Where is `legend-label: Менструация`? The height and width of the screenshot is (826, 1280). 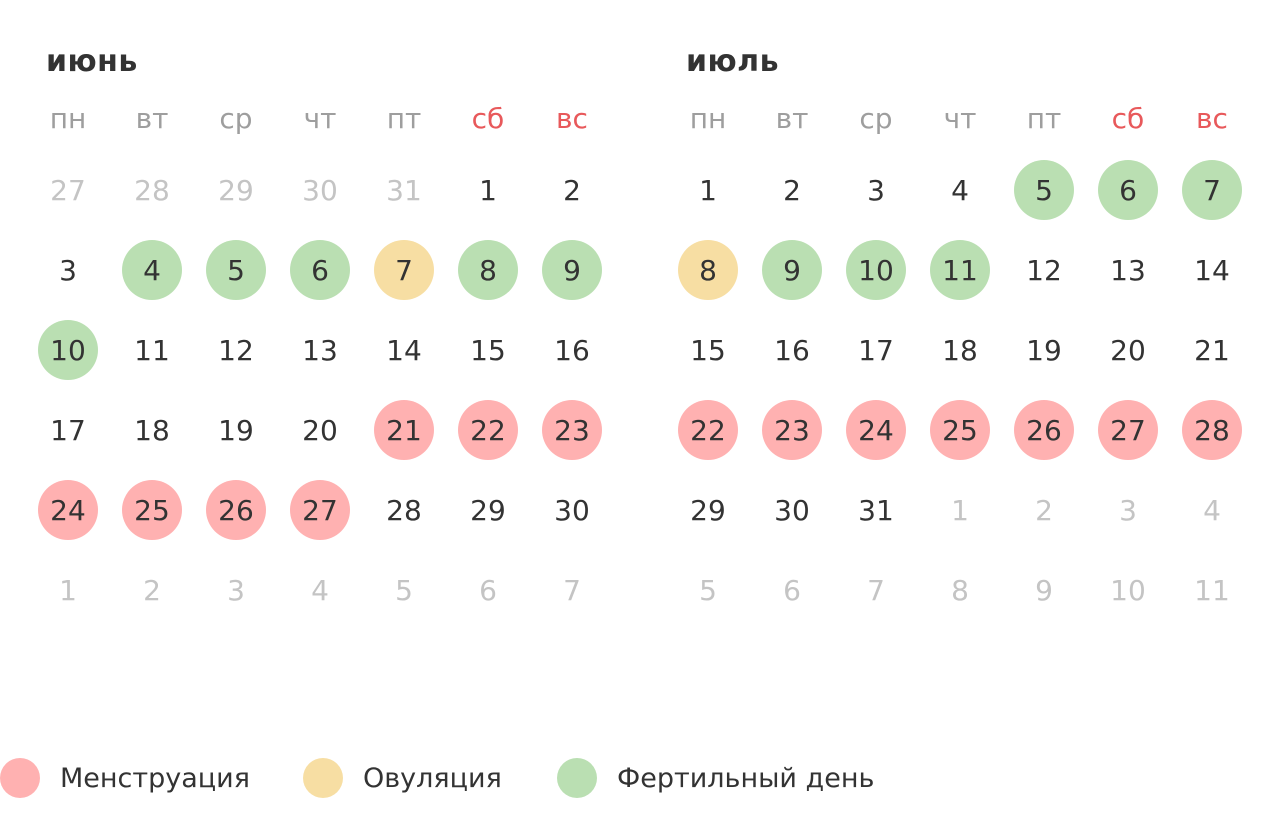 legend-label: Менструация is located at coordinates (155, 778).